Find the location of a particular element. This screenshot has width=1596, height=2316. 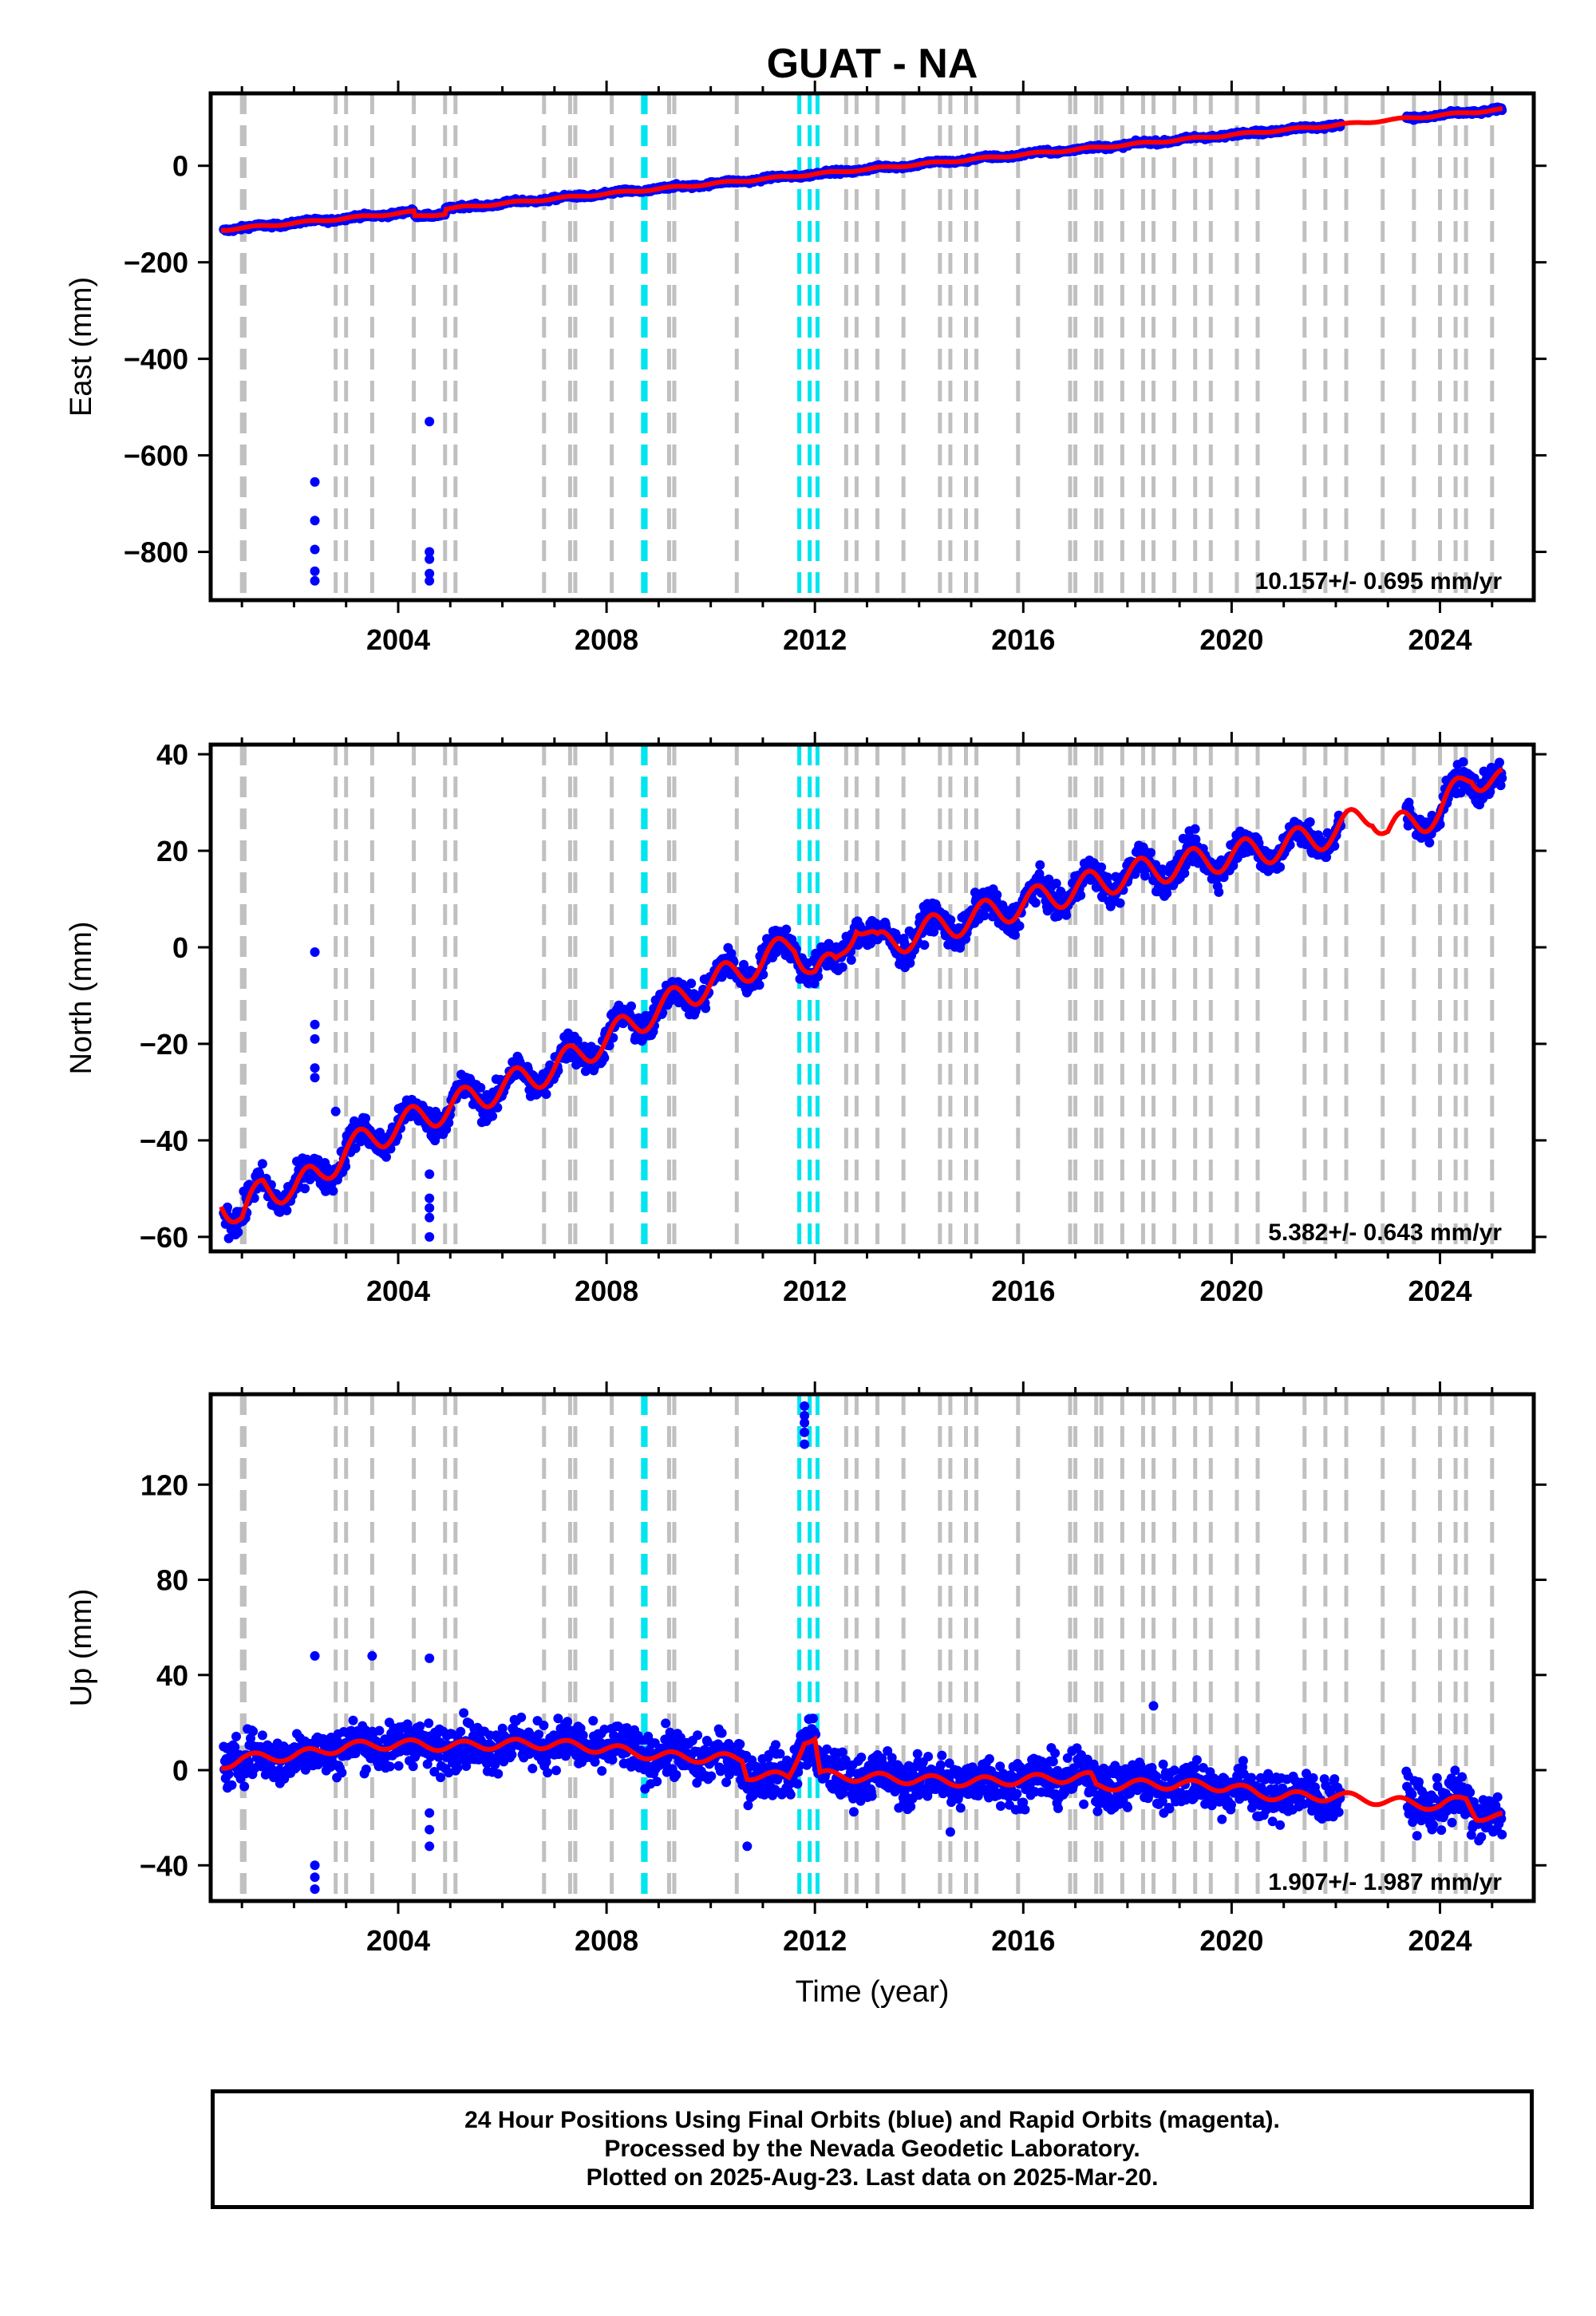

y-tick-label: −200 is located at coordinates (156, 263).